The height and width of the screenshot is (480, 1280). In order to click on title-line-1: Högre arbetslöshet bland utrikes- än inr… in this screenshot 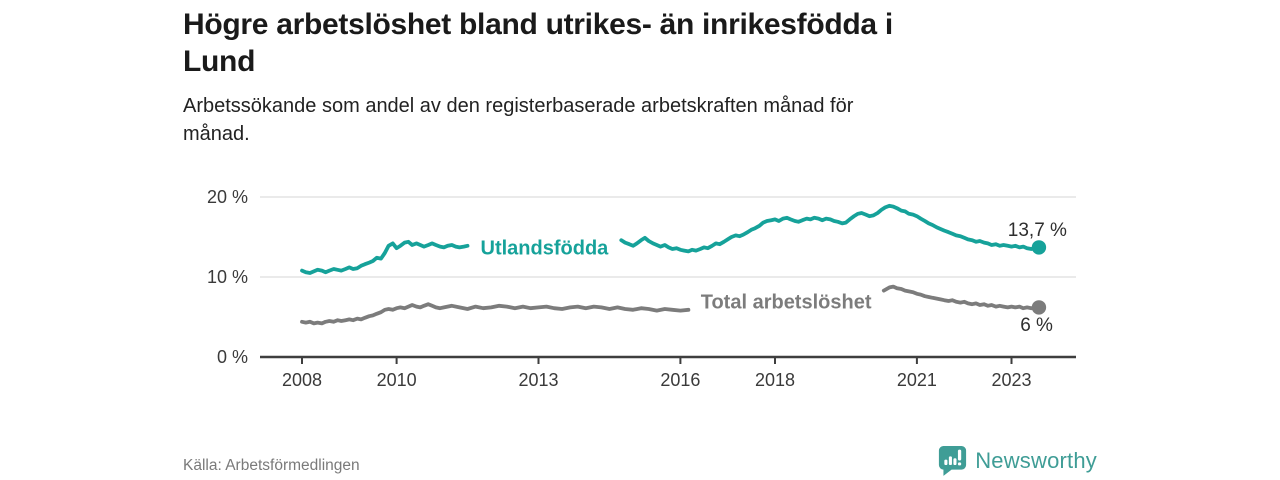, I will do `click(538, 24)`.